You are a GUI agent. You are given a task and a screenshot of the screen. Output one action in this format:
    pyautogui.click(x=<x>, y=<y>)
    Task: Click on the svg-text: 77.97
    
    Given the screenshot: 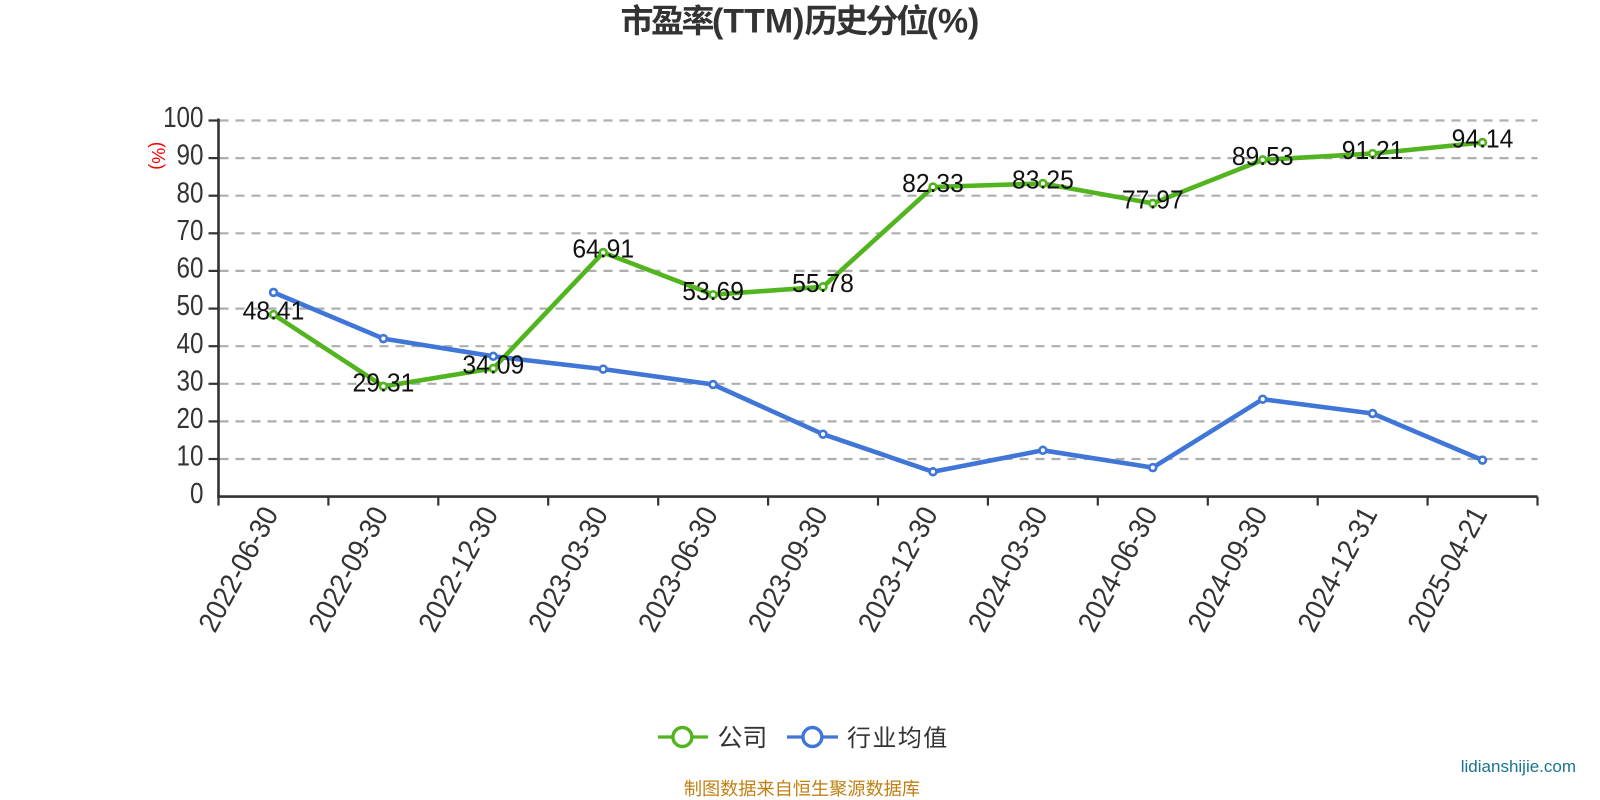 What is the action you would take?
    pyautogui.click(x=1153, y=200)
    